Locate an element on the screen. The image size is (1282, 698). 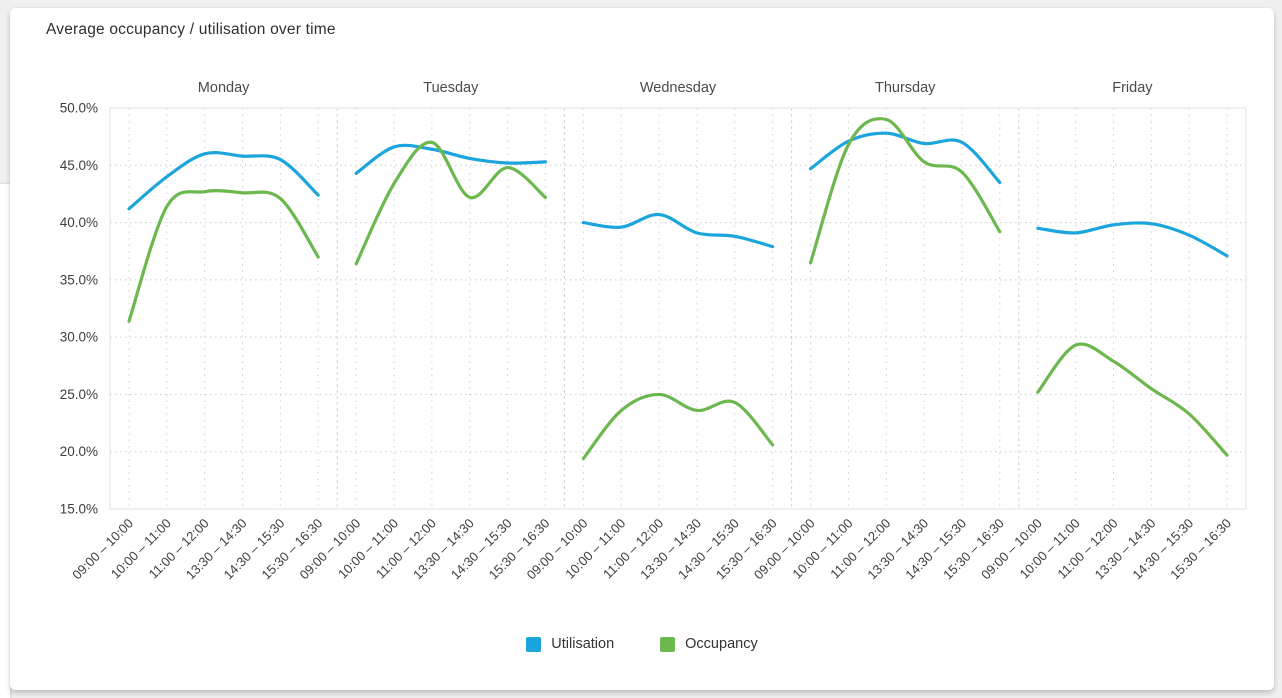
chart-legend: Utilisation Occupancy is located at coordinates (642, 644).